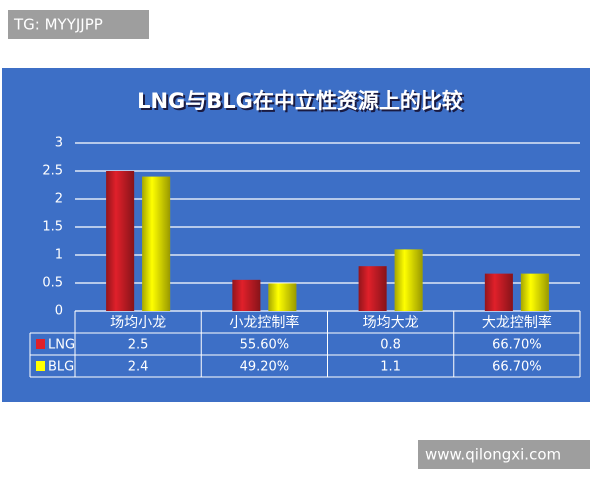  Describe the element at coordinates (58, 25) in the screenshot. I see `watermark: TG: MYYJJPP` at that location.